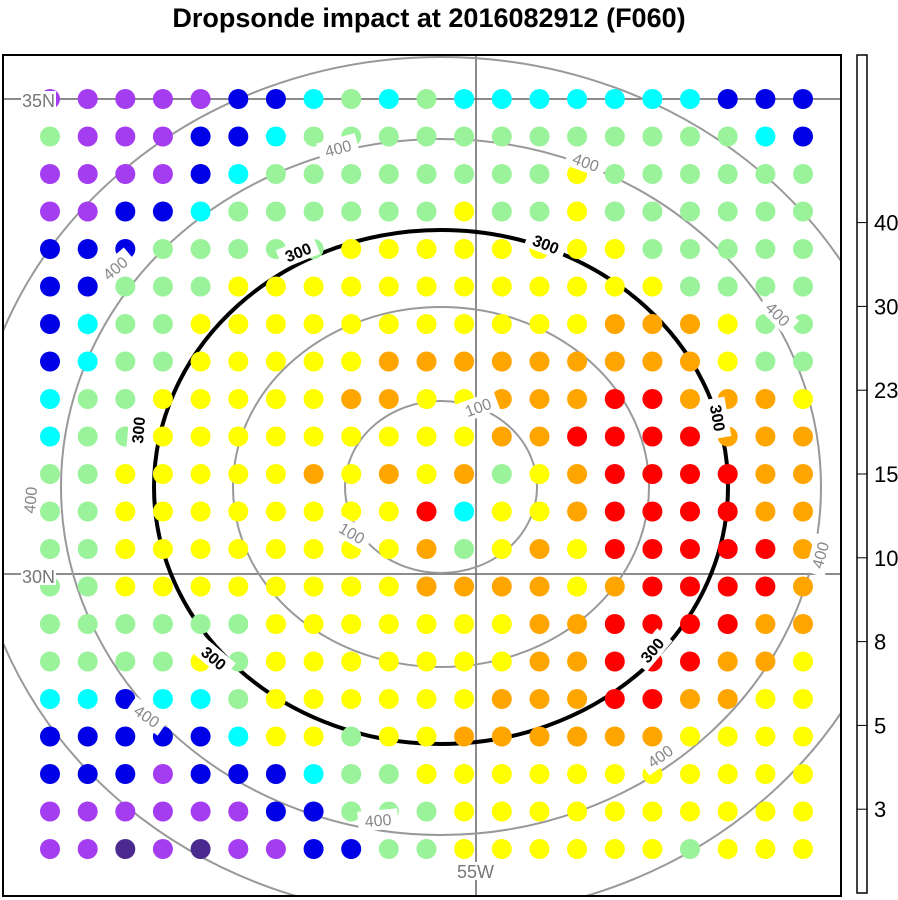 The height and width of the screenshot is (900, 898). I want to click on contour-label-text: 400, so click(378, 821).